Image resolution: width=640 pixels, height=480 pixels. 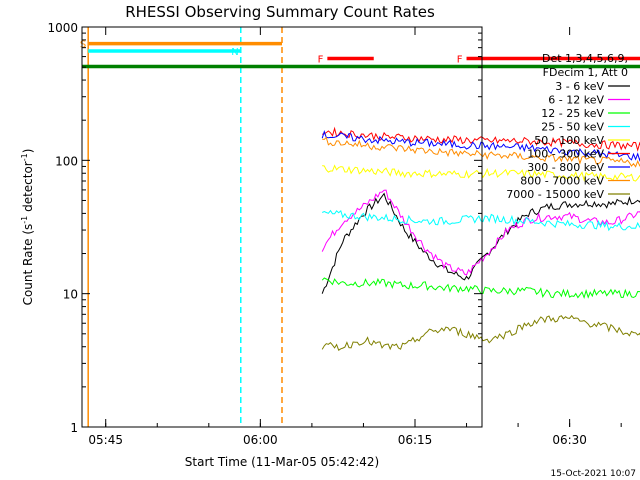 I want to click on y-axis-label-part2: detector, so click(x=28, y=188).